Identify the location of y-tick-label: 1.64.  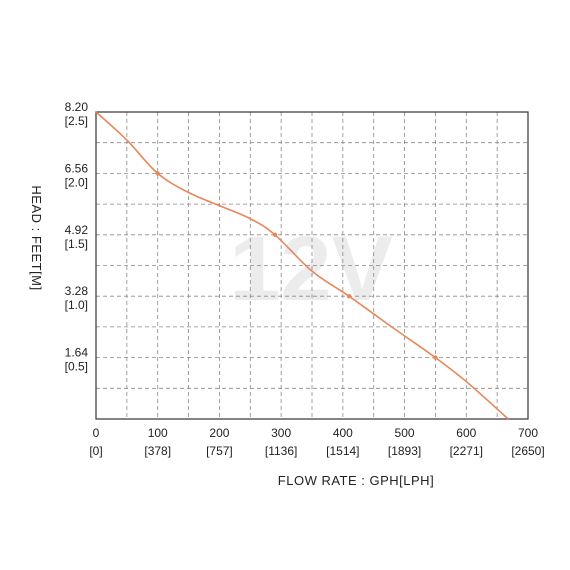
(77, 353).